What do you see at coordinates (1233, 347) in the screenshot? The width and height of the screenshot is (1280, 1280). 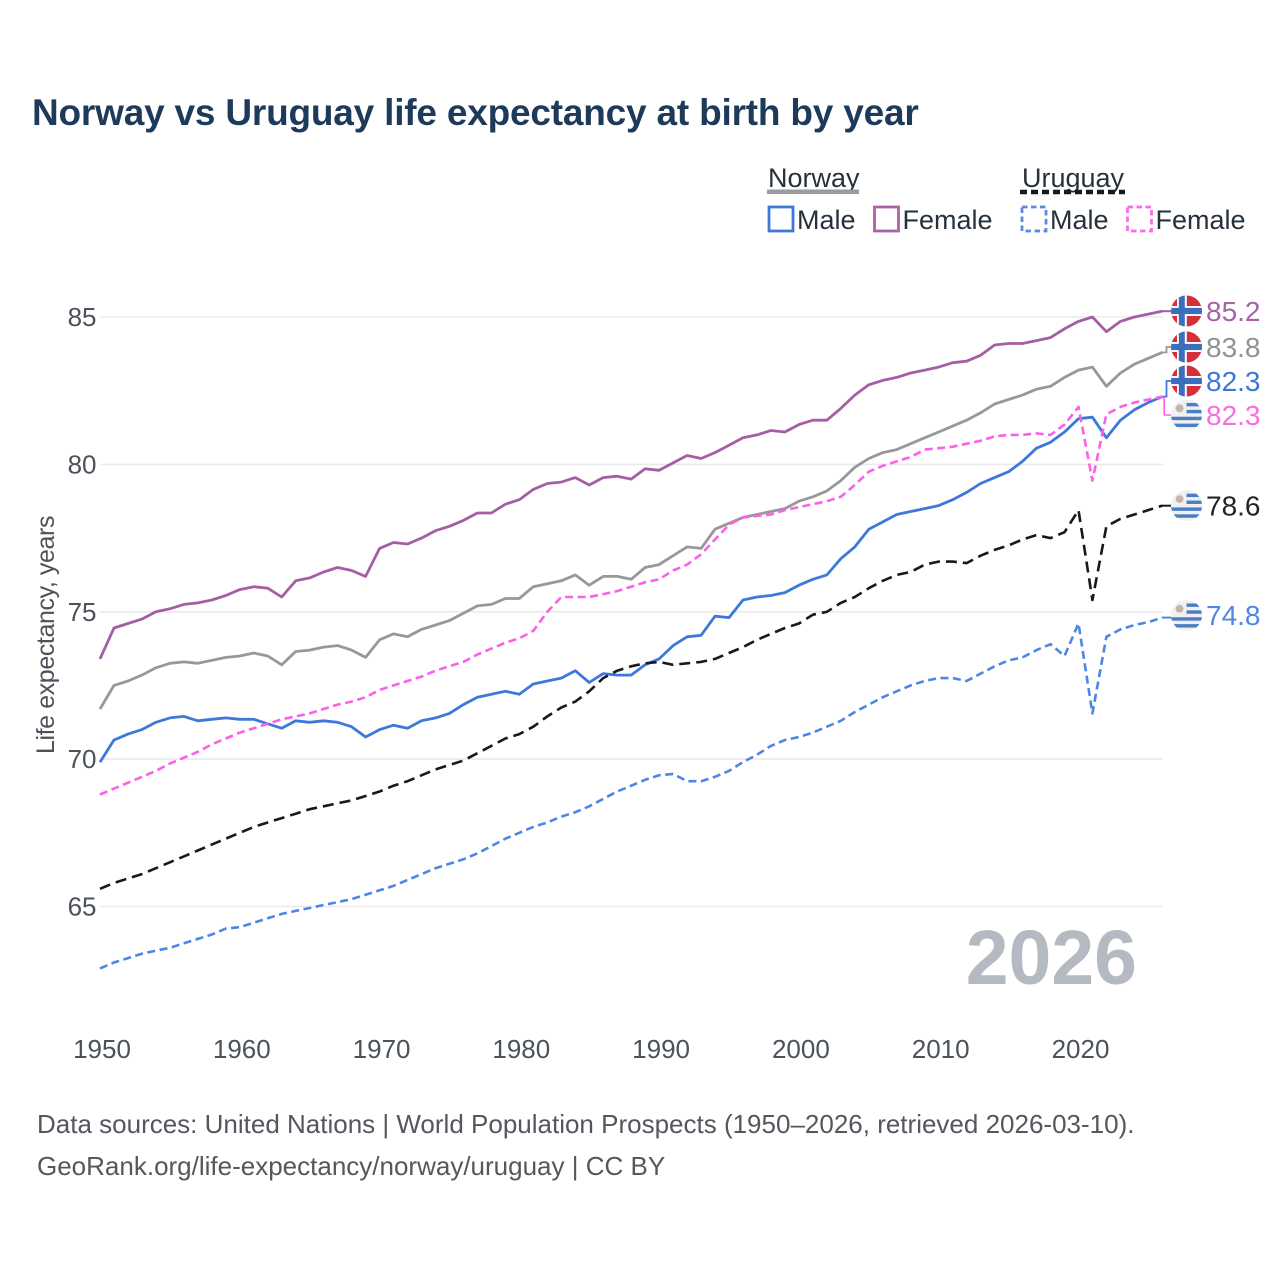 I see `svg-text: 83.8` at bounding box center [1233, 347].